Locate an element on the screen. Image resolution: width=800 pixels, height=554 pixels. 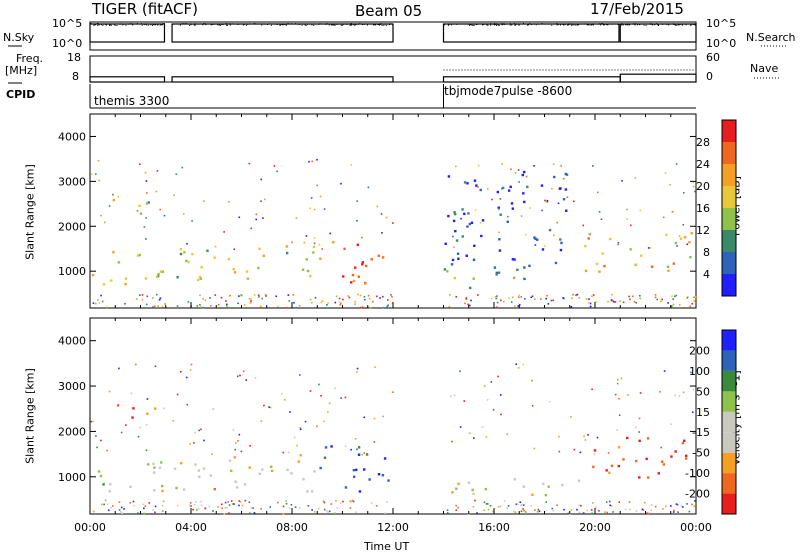
power-ytick-label: 2000 is located at coordinates (72, 226).